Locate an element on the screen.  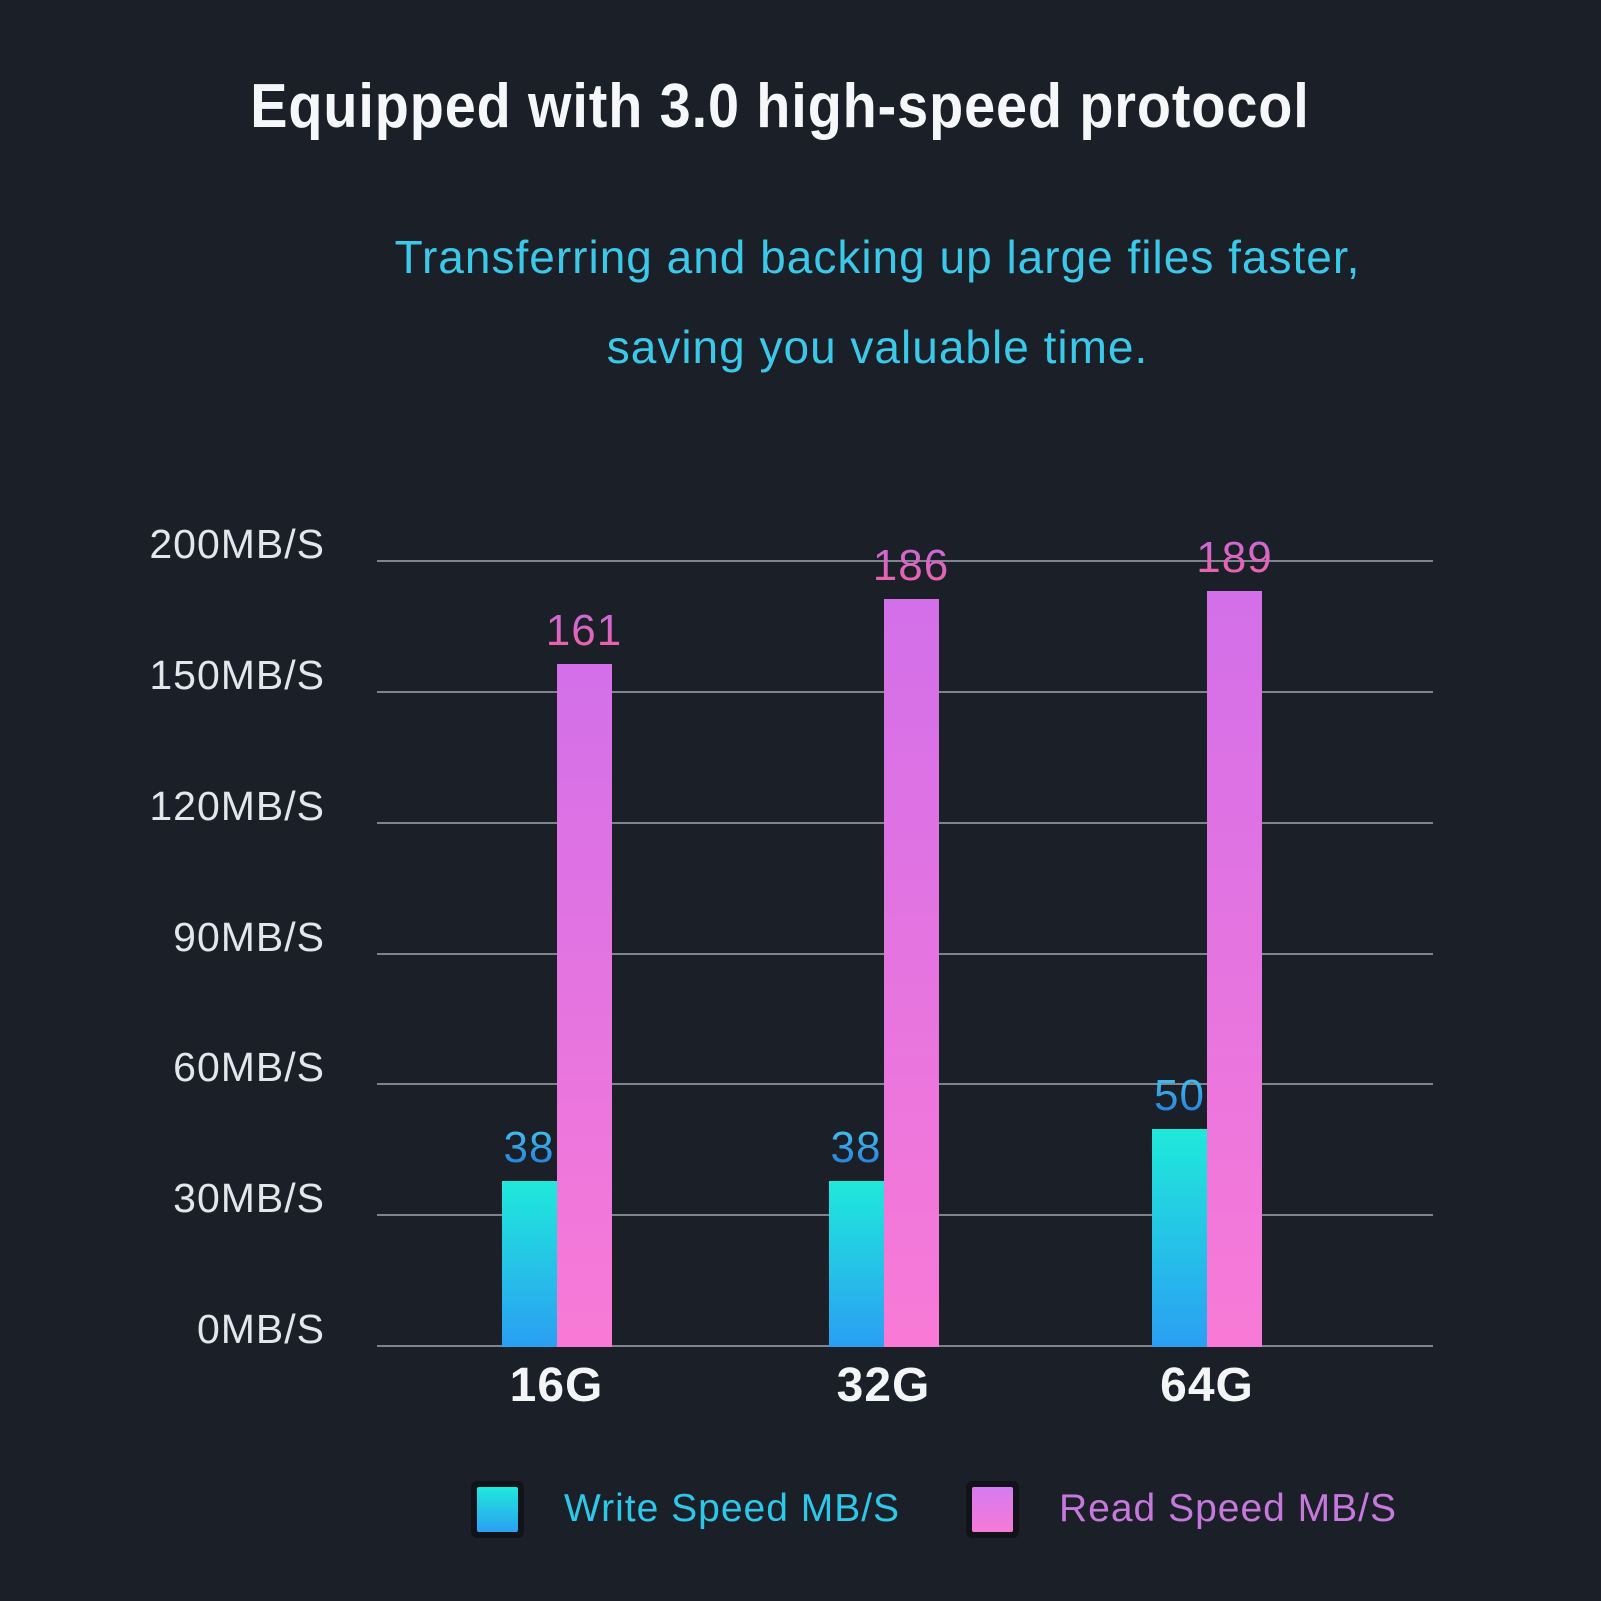
bar-write-64G is located at coordinates (1179, 1238).